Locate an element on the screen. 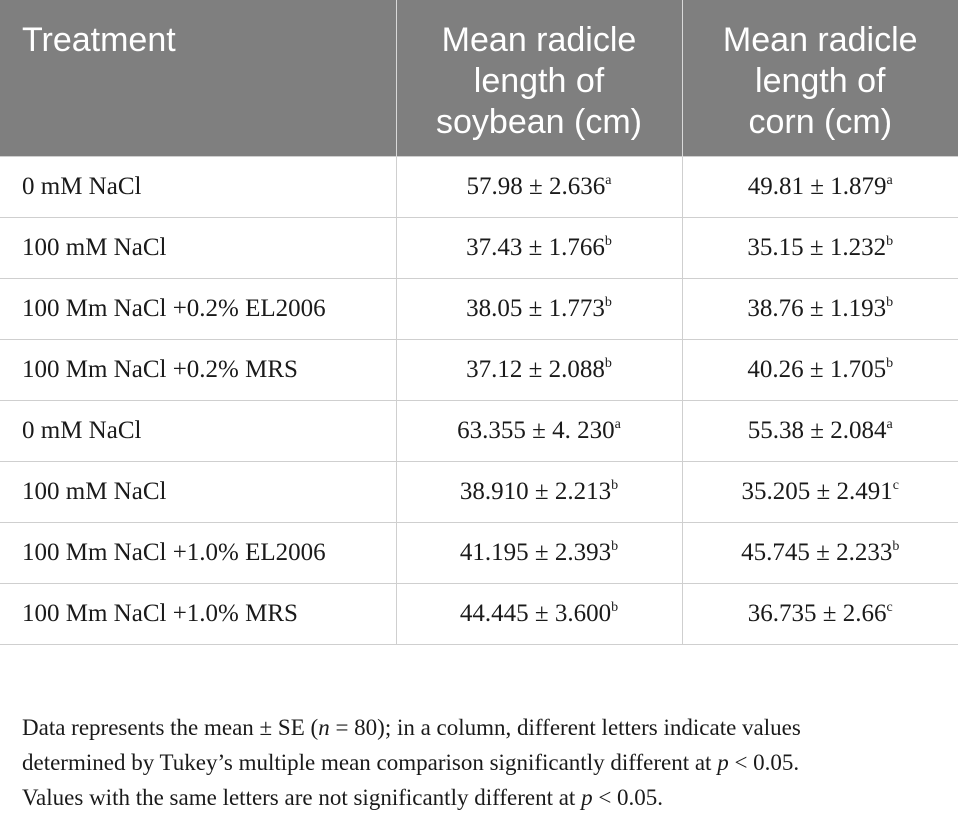  soybean-value: 41.195 ± 2.393 is located at coordinates (535, 552).